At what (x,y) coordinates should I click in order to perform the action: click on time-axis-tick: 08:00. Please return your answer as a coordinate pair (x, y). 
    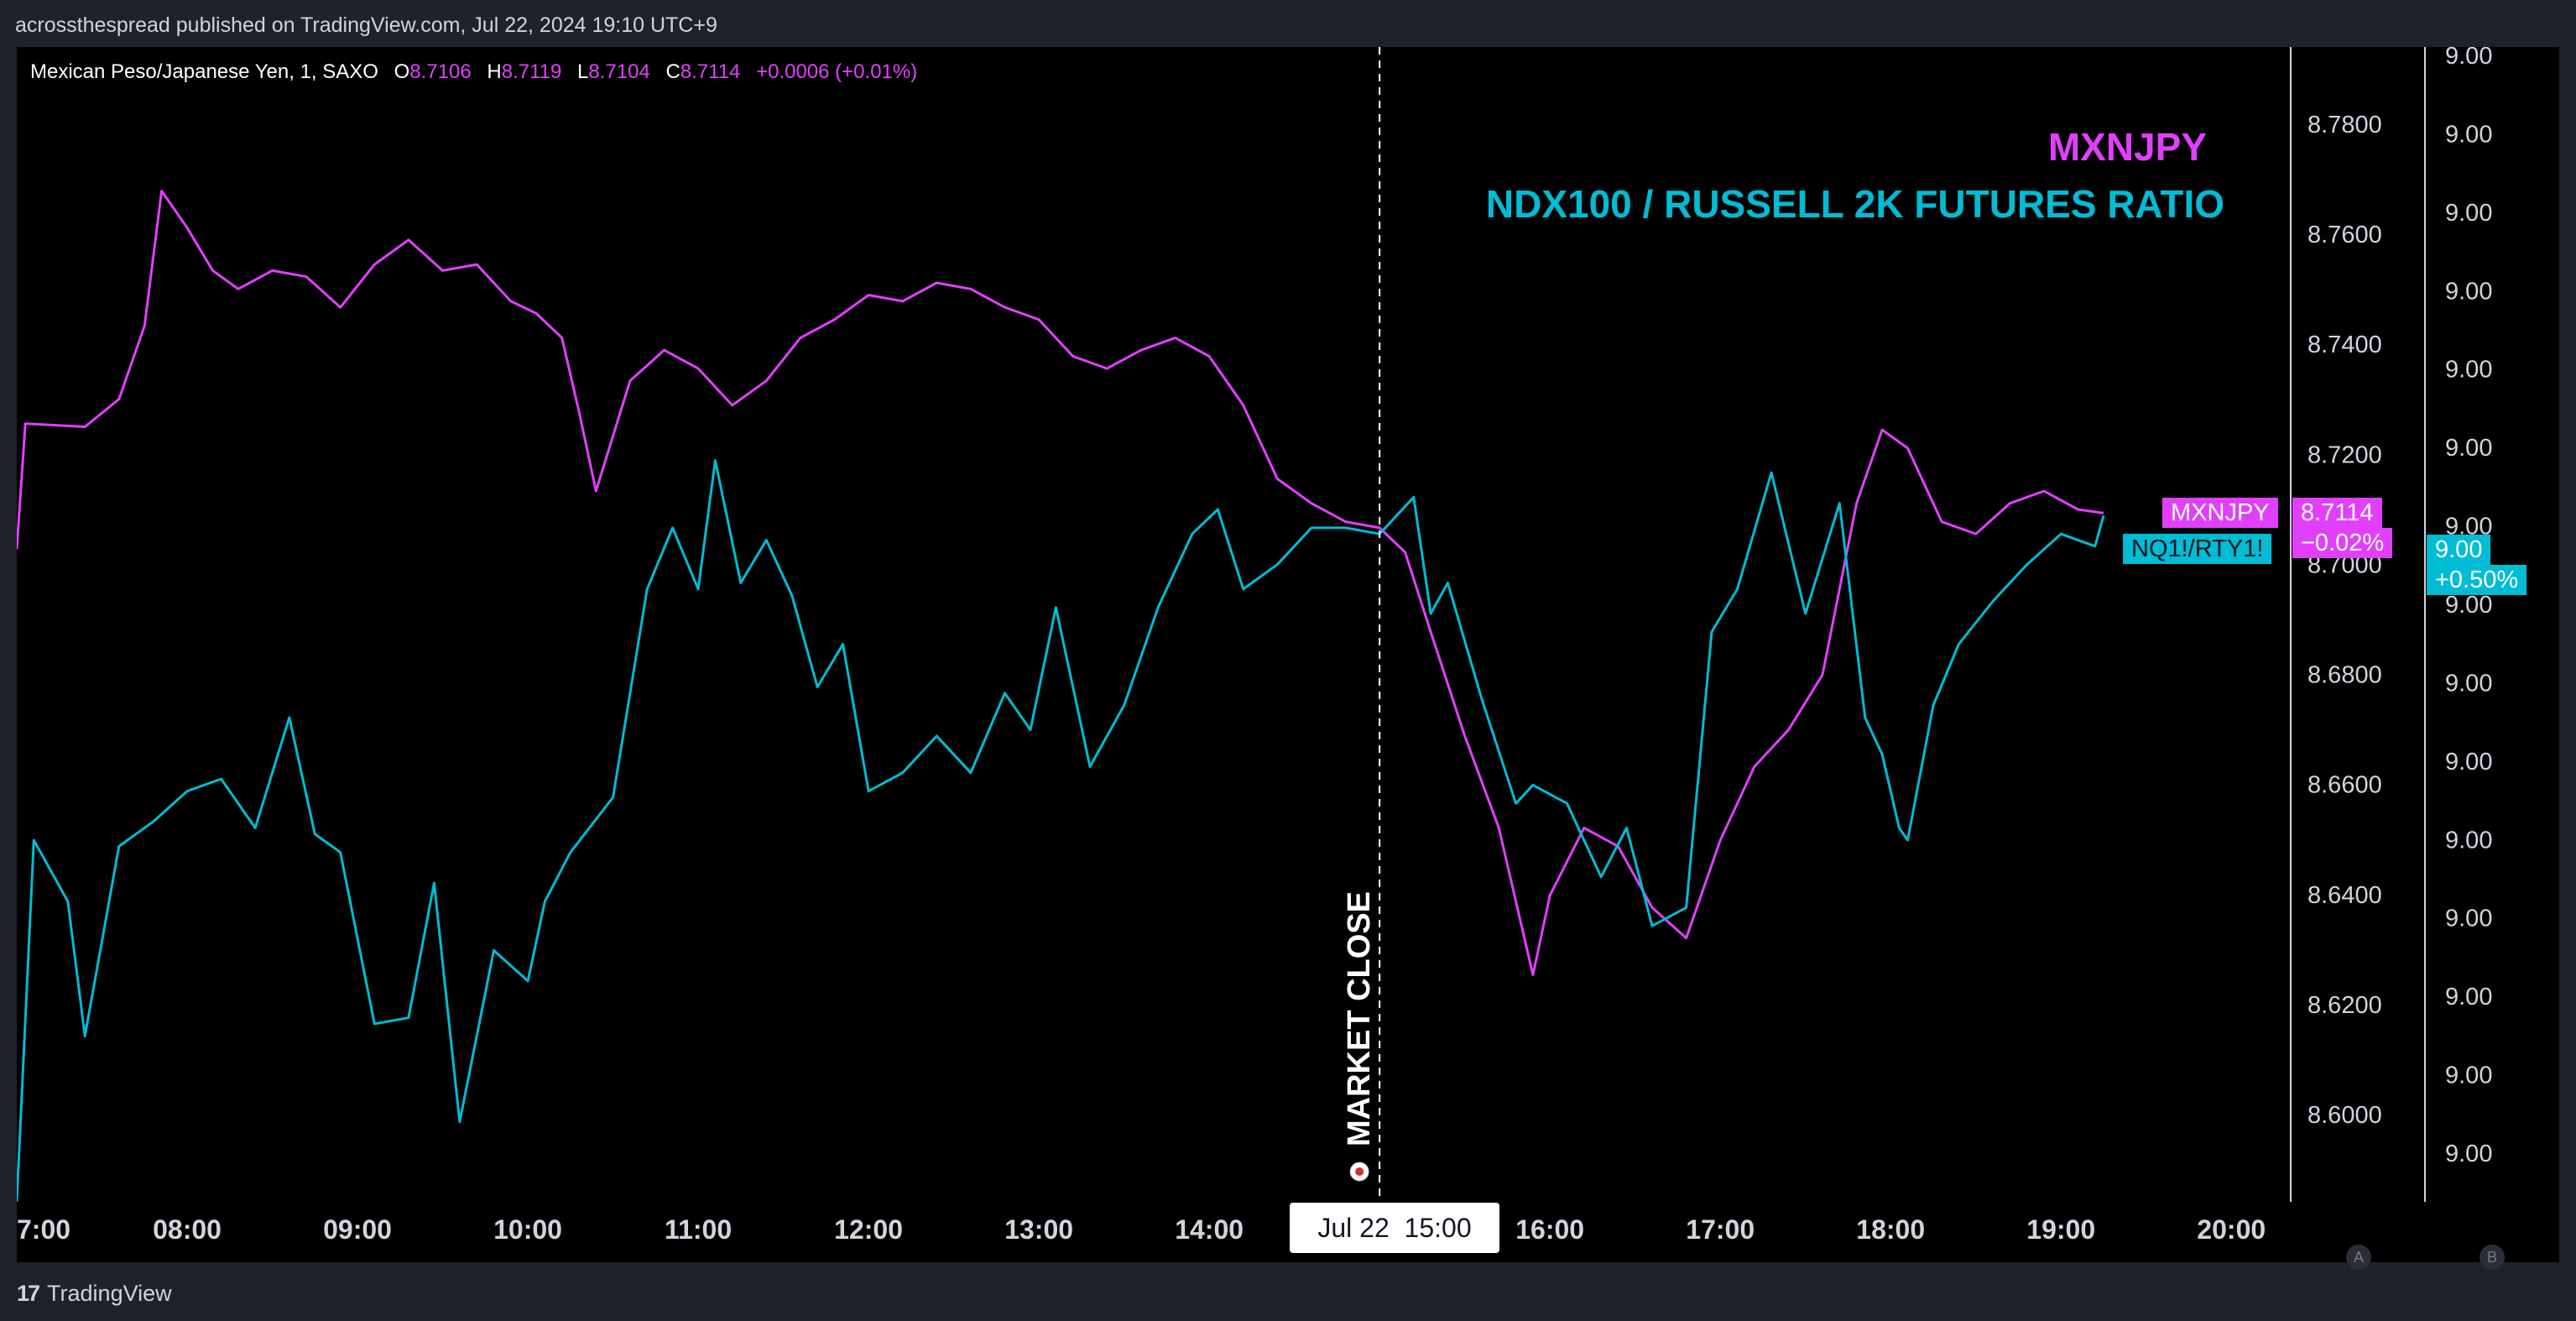
    Looking at the image, I should click on (187, 1229).